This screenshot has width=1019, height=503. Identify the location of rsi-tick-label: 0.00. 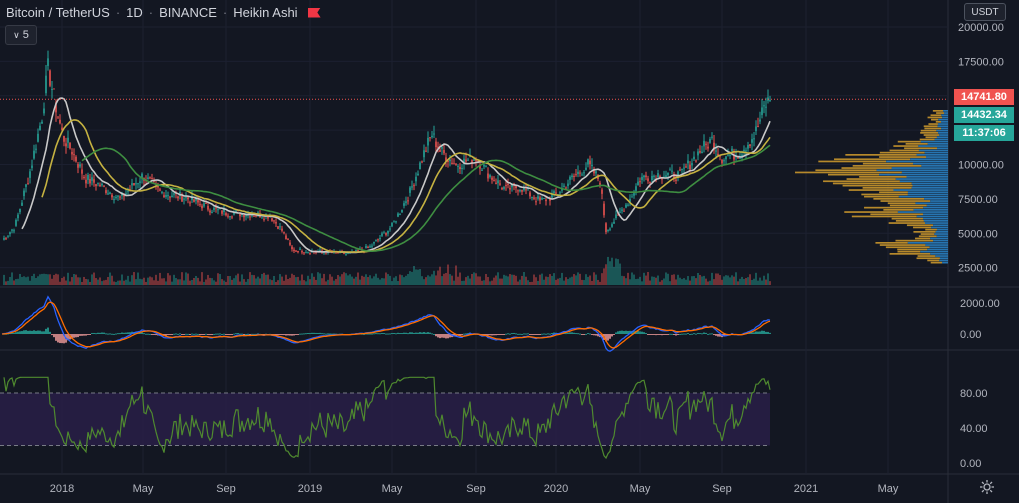
(970, 464).